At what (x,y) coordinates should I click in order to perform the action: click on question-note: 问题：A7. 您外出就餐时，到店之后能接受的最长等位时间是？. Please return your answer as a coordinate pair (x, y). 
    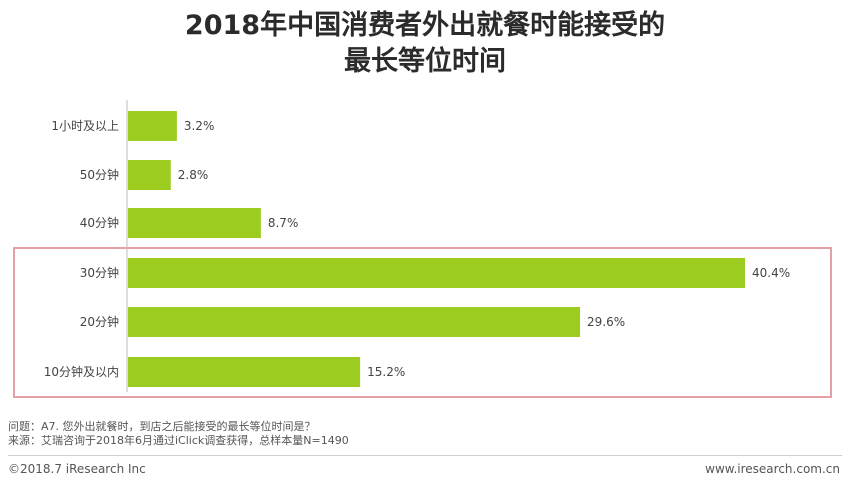
    Looking at the image, I should click on (162, 426).